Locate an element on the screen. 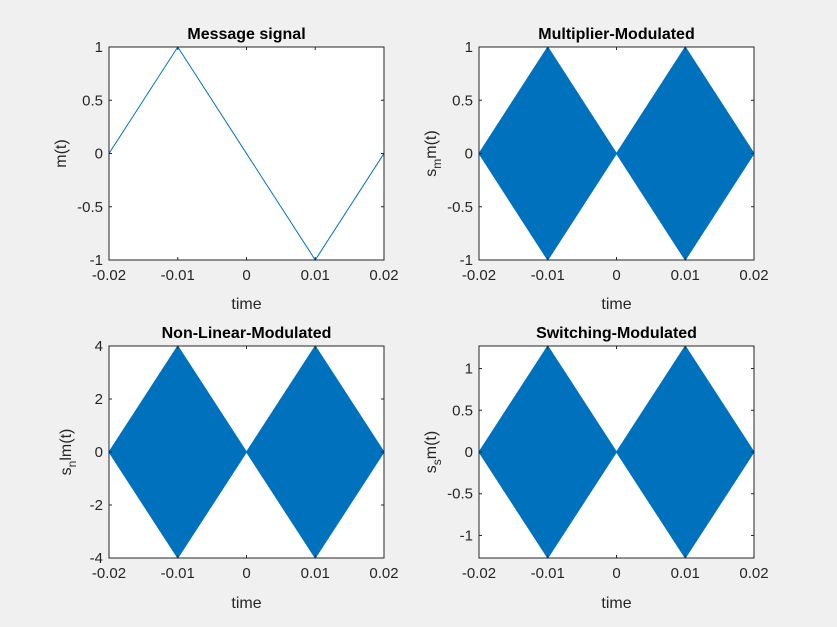  chart-title: Message signal is located at coordinates (246, 34).